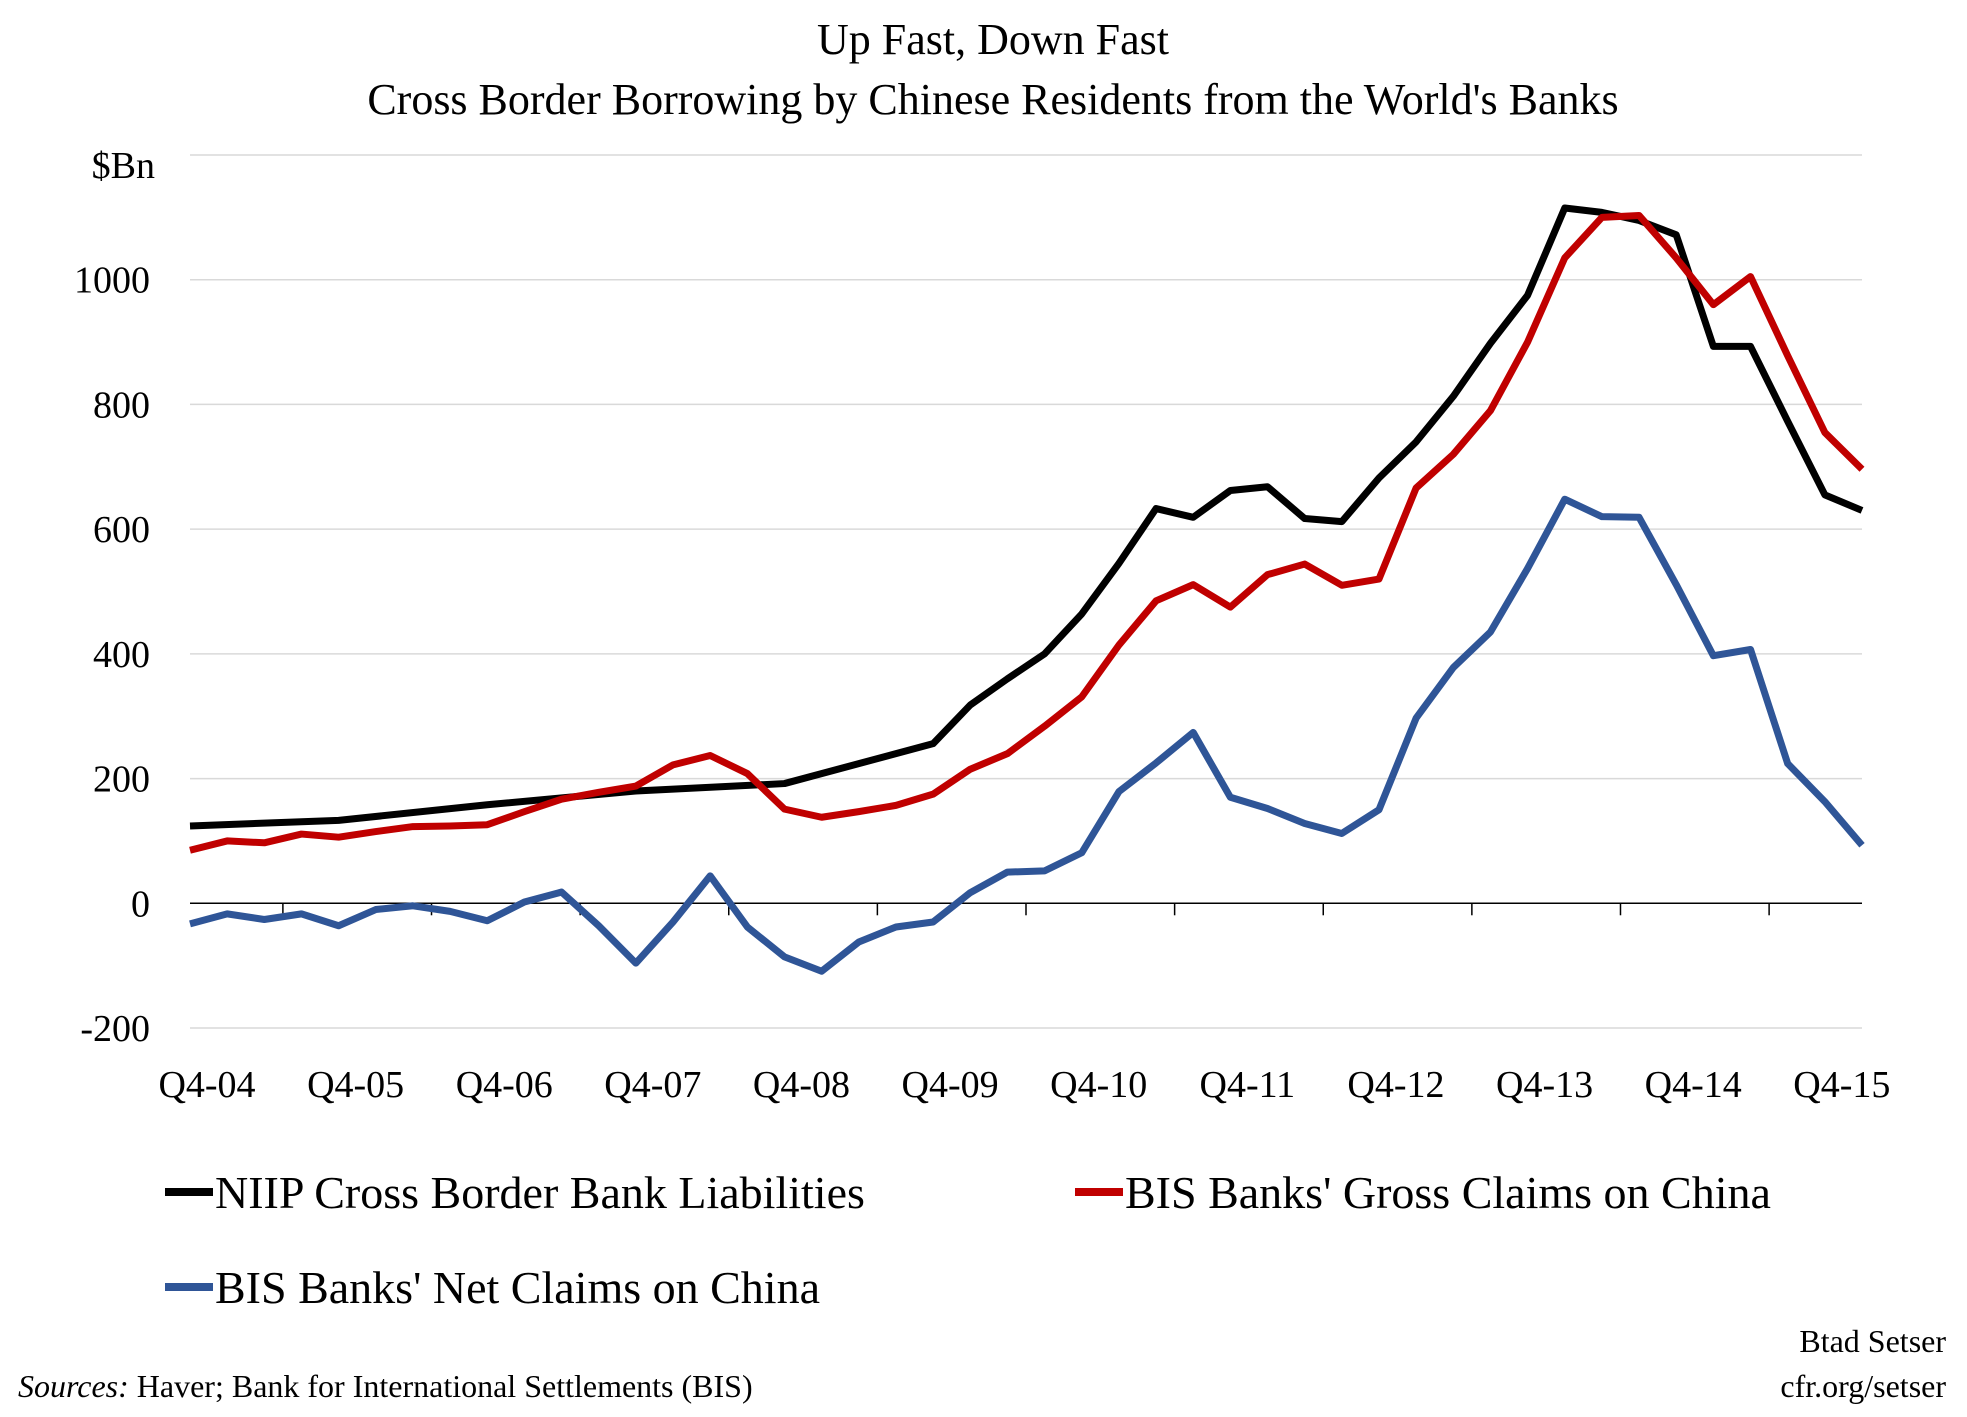  I want to click on y-tick-label: 400, so click(121, 655).